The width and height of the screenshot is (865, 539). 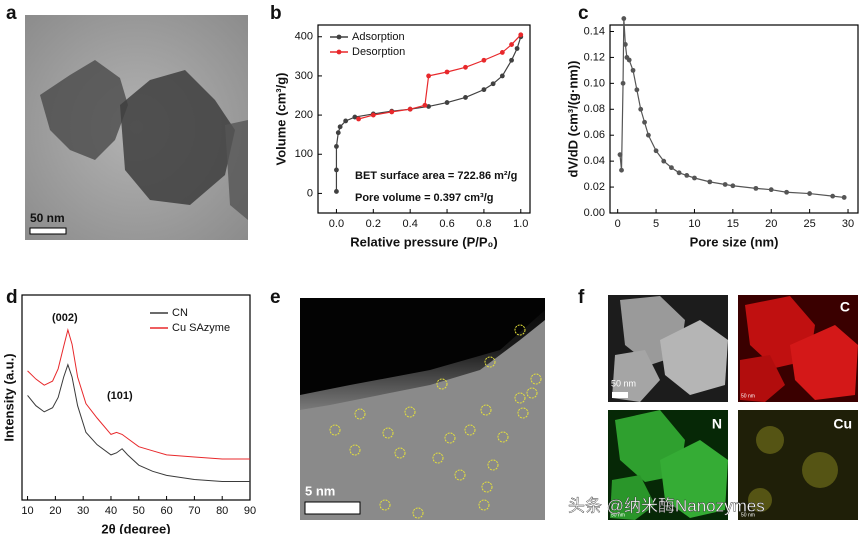 What do you see at coordinates (373, 224) in the screenshot?
I see `x-tick-label: 0.2` at bounding box center [373, 224].